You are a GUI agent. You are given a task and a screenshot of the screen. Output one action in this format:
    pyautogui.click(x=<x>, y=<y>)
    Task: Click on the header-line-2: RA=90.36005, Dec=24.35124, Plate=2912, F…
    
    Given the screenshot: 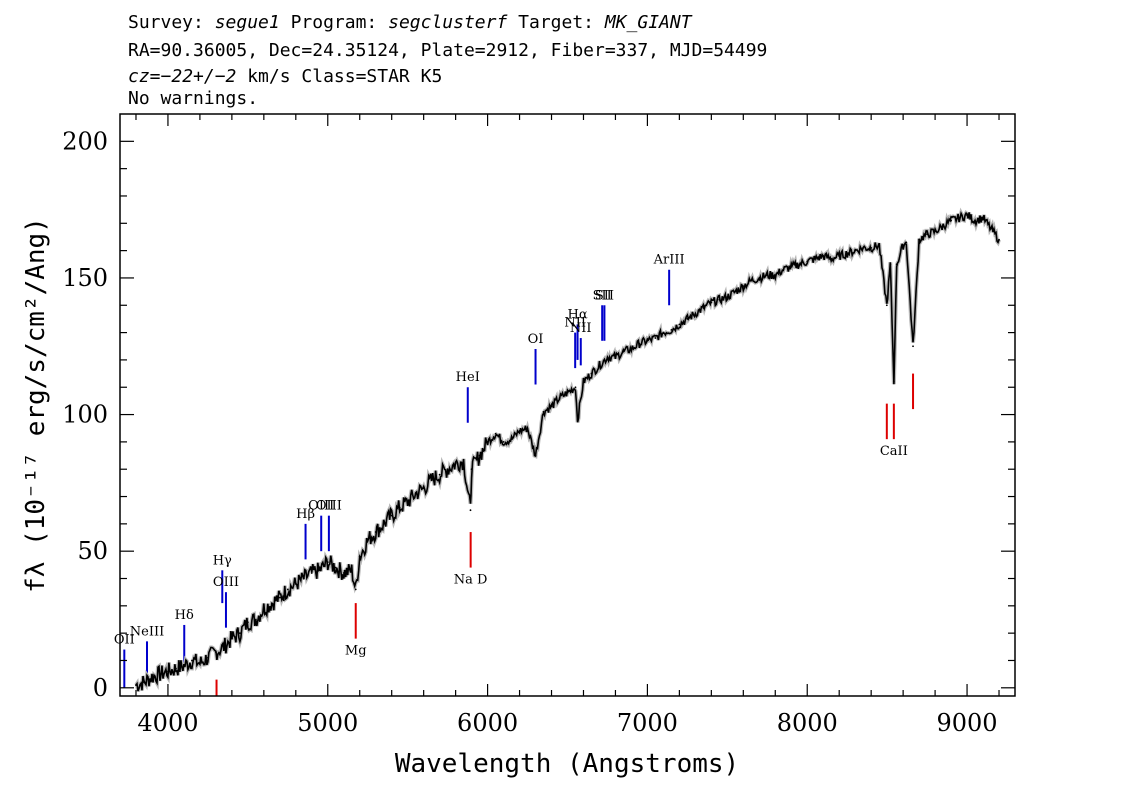 What is the action you would take?
    pyautogui.click(x=447, y=50)
    